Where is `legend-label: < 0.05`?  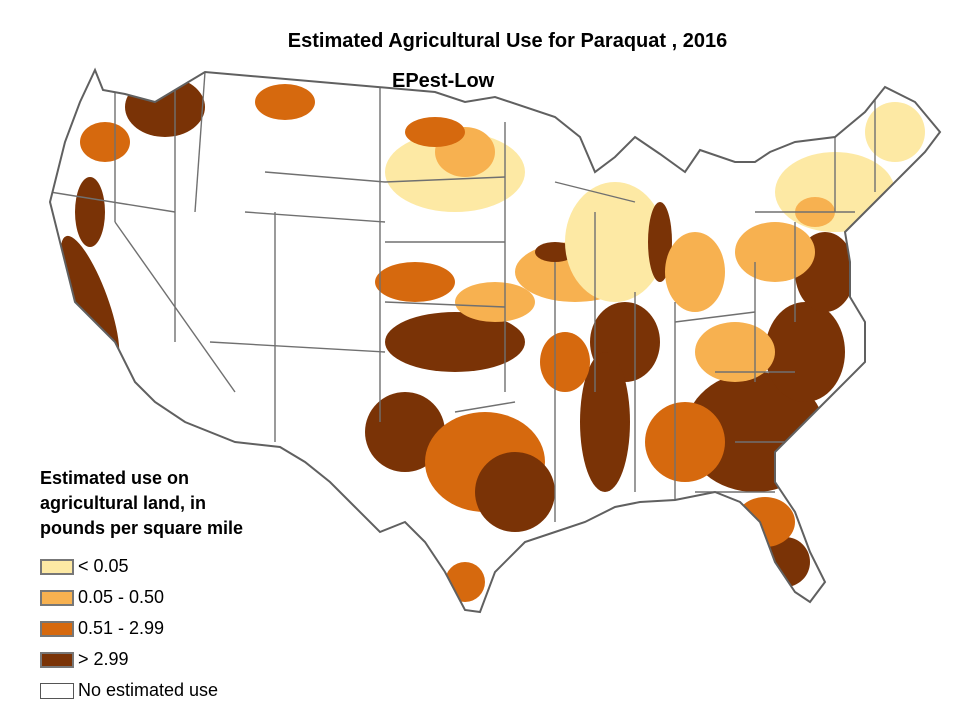
legend-label: < 0.05 is located at coordinates (103, 566).